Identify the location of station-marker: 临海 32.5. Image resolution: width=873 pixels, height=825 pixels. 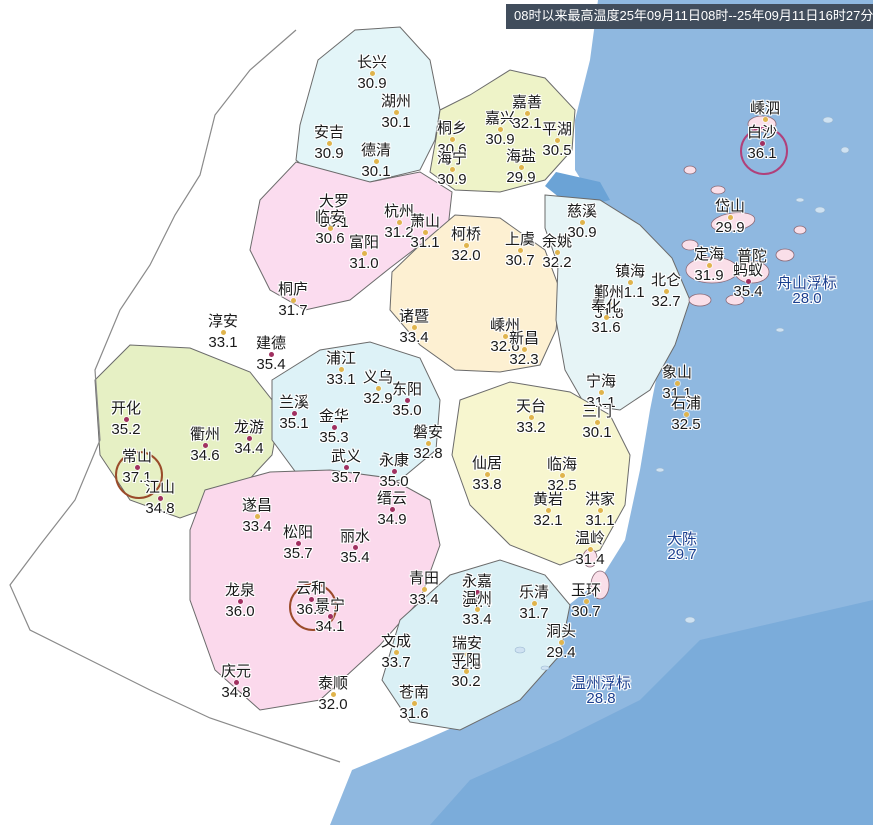
(562, 475).